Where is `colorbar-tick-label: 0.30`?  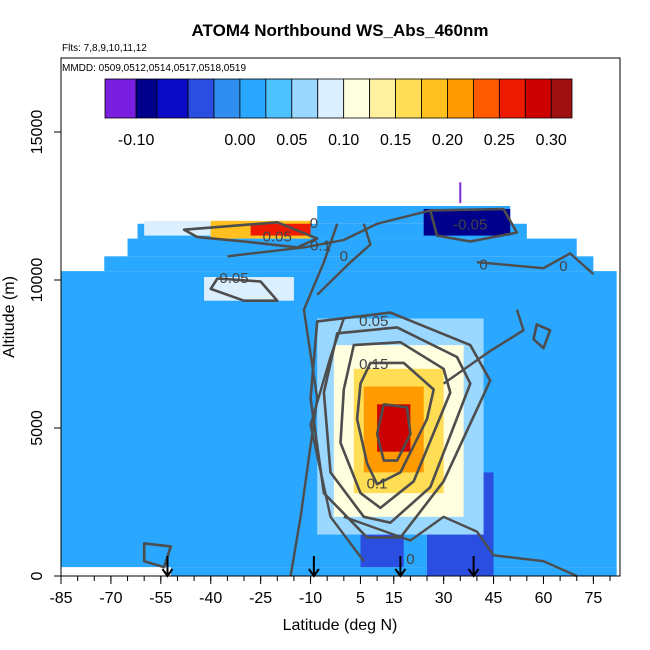 colorbar-tick-label: 0.30 is located at coordinates (551, 140).